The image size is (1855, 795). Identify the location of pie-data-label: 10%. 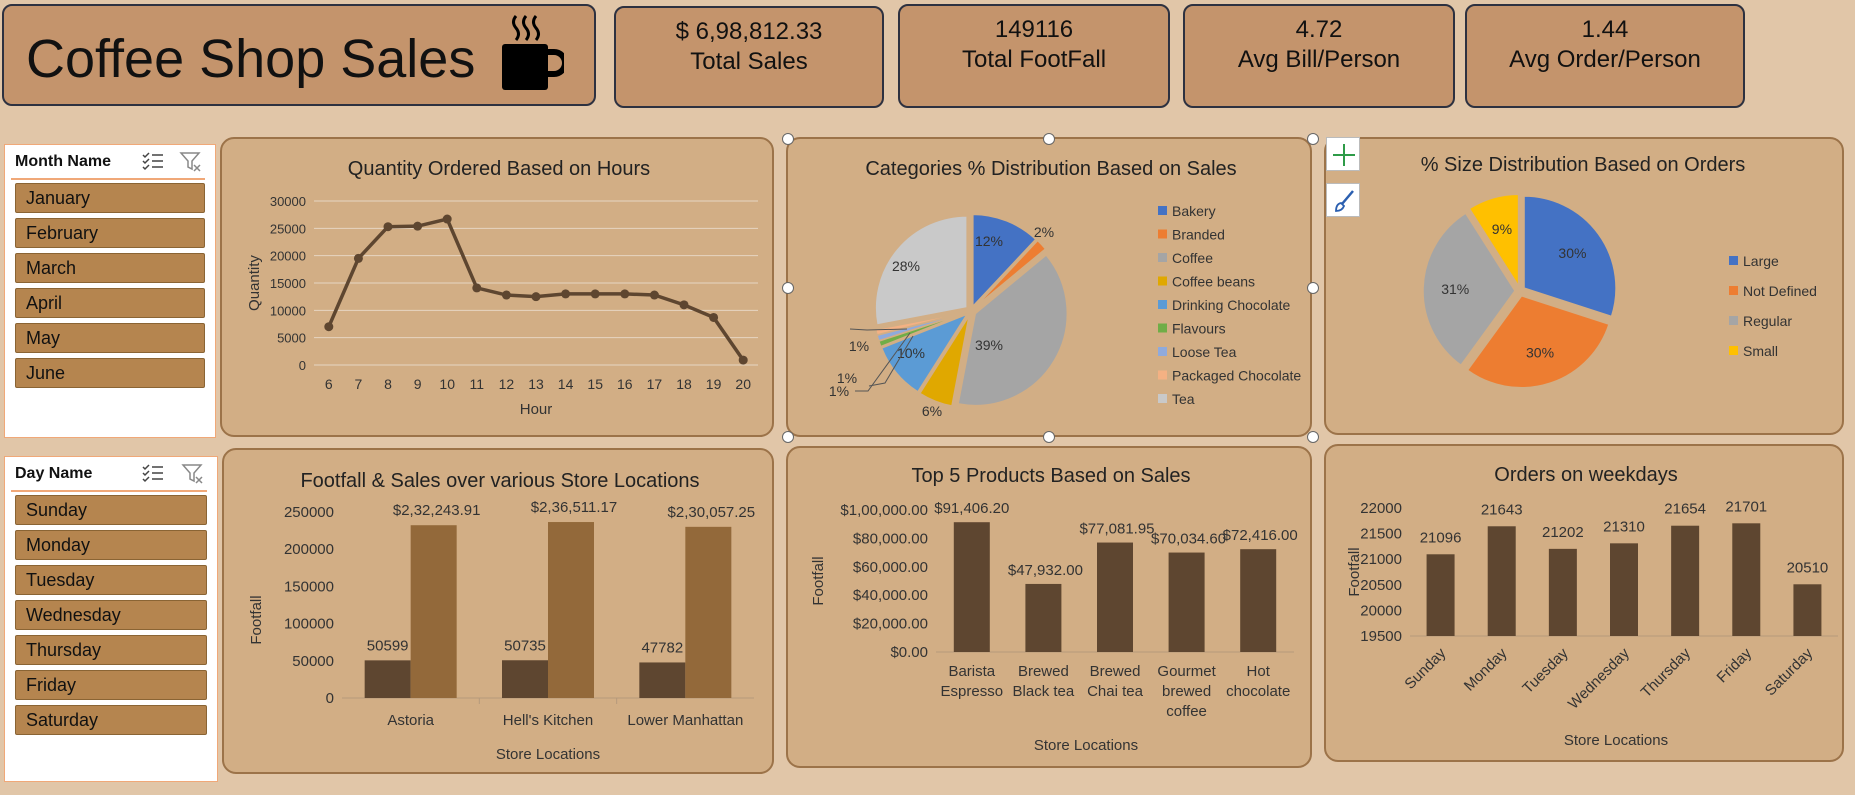
(911, 353).